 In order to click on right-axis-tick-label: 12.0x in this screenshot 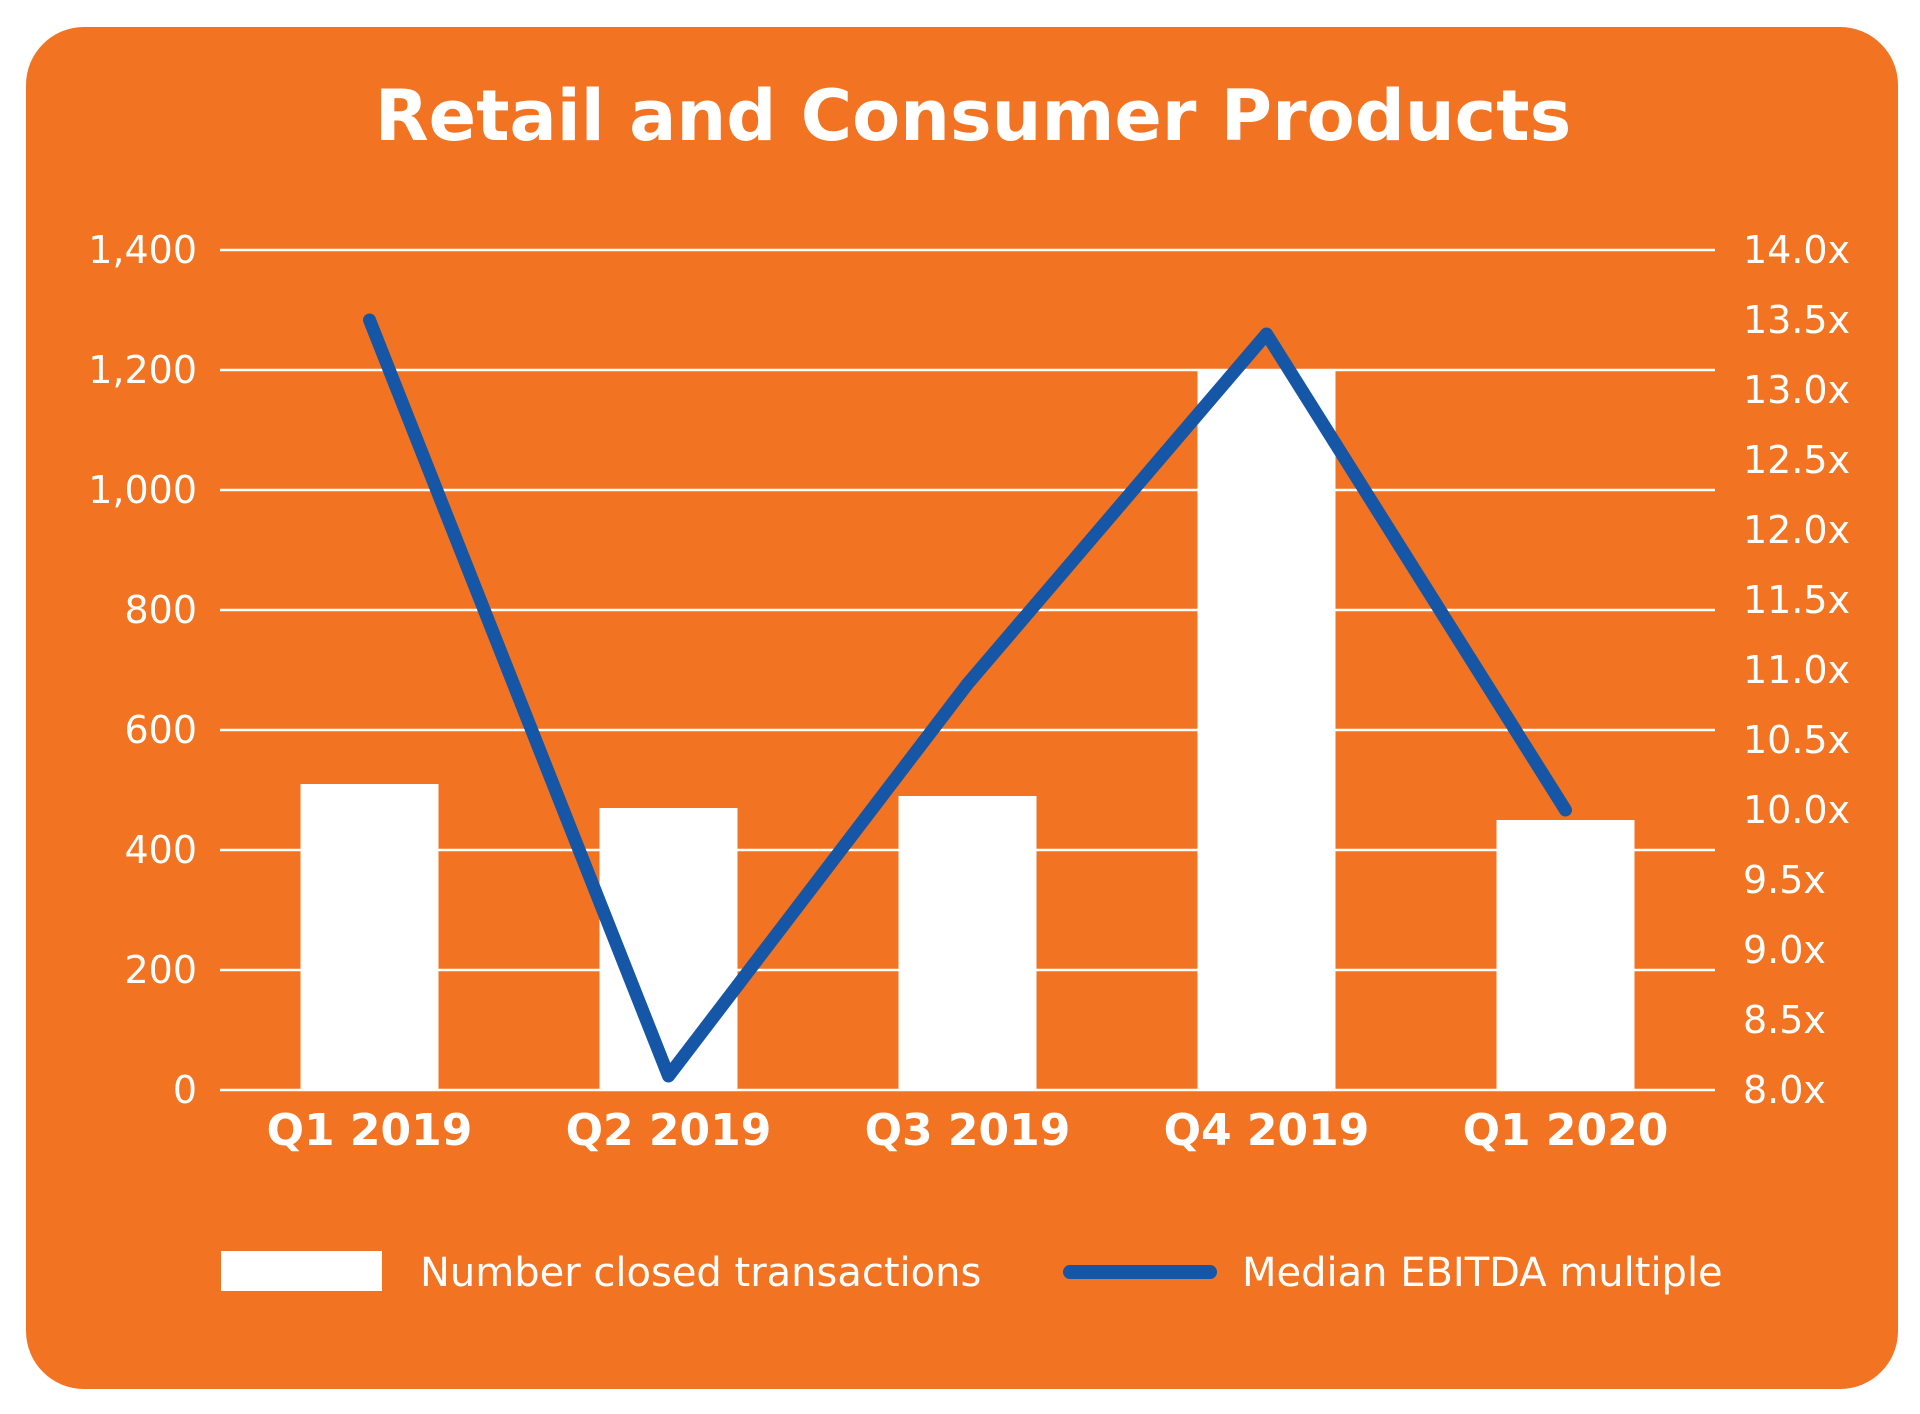, I will do `click(1796, 530)`.